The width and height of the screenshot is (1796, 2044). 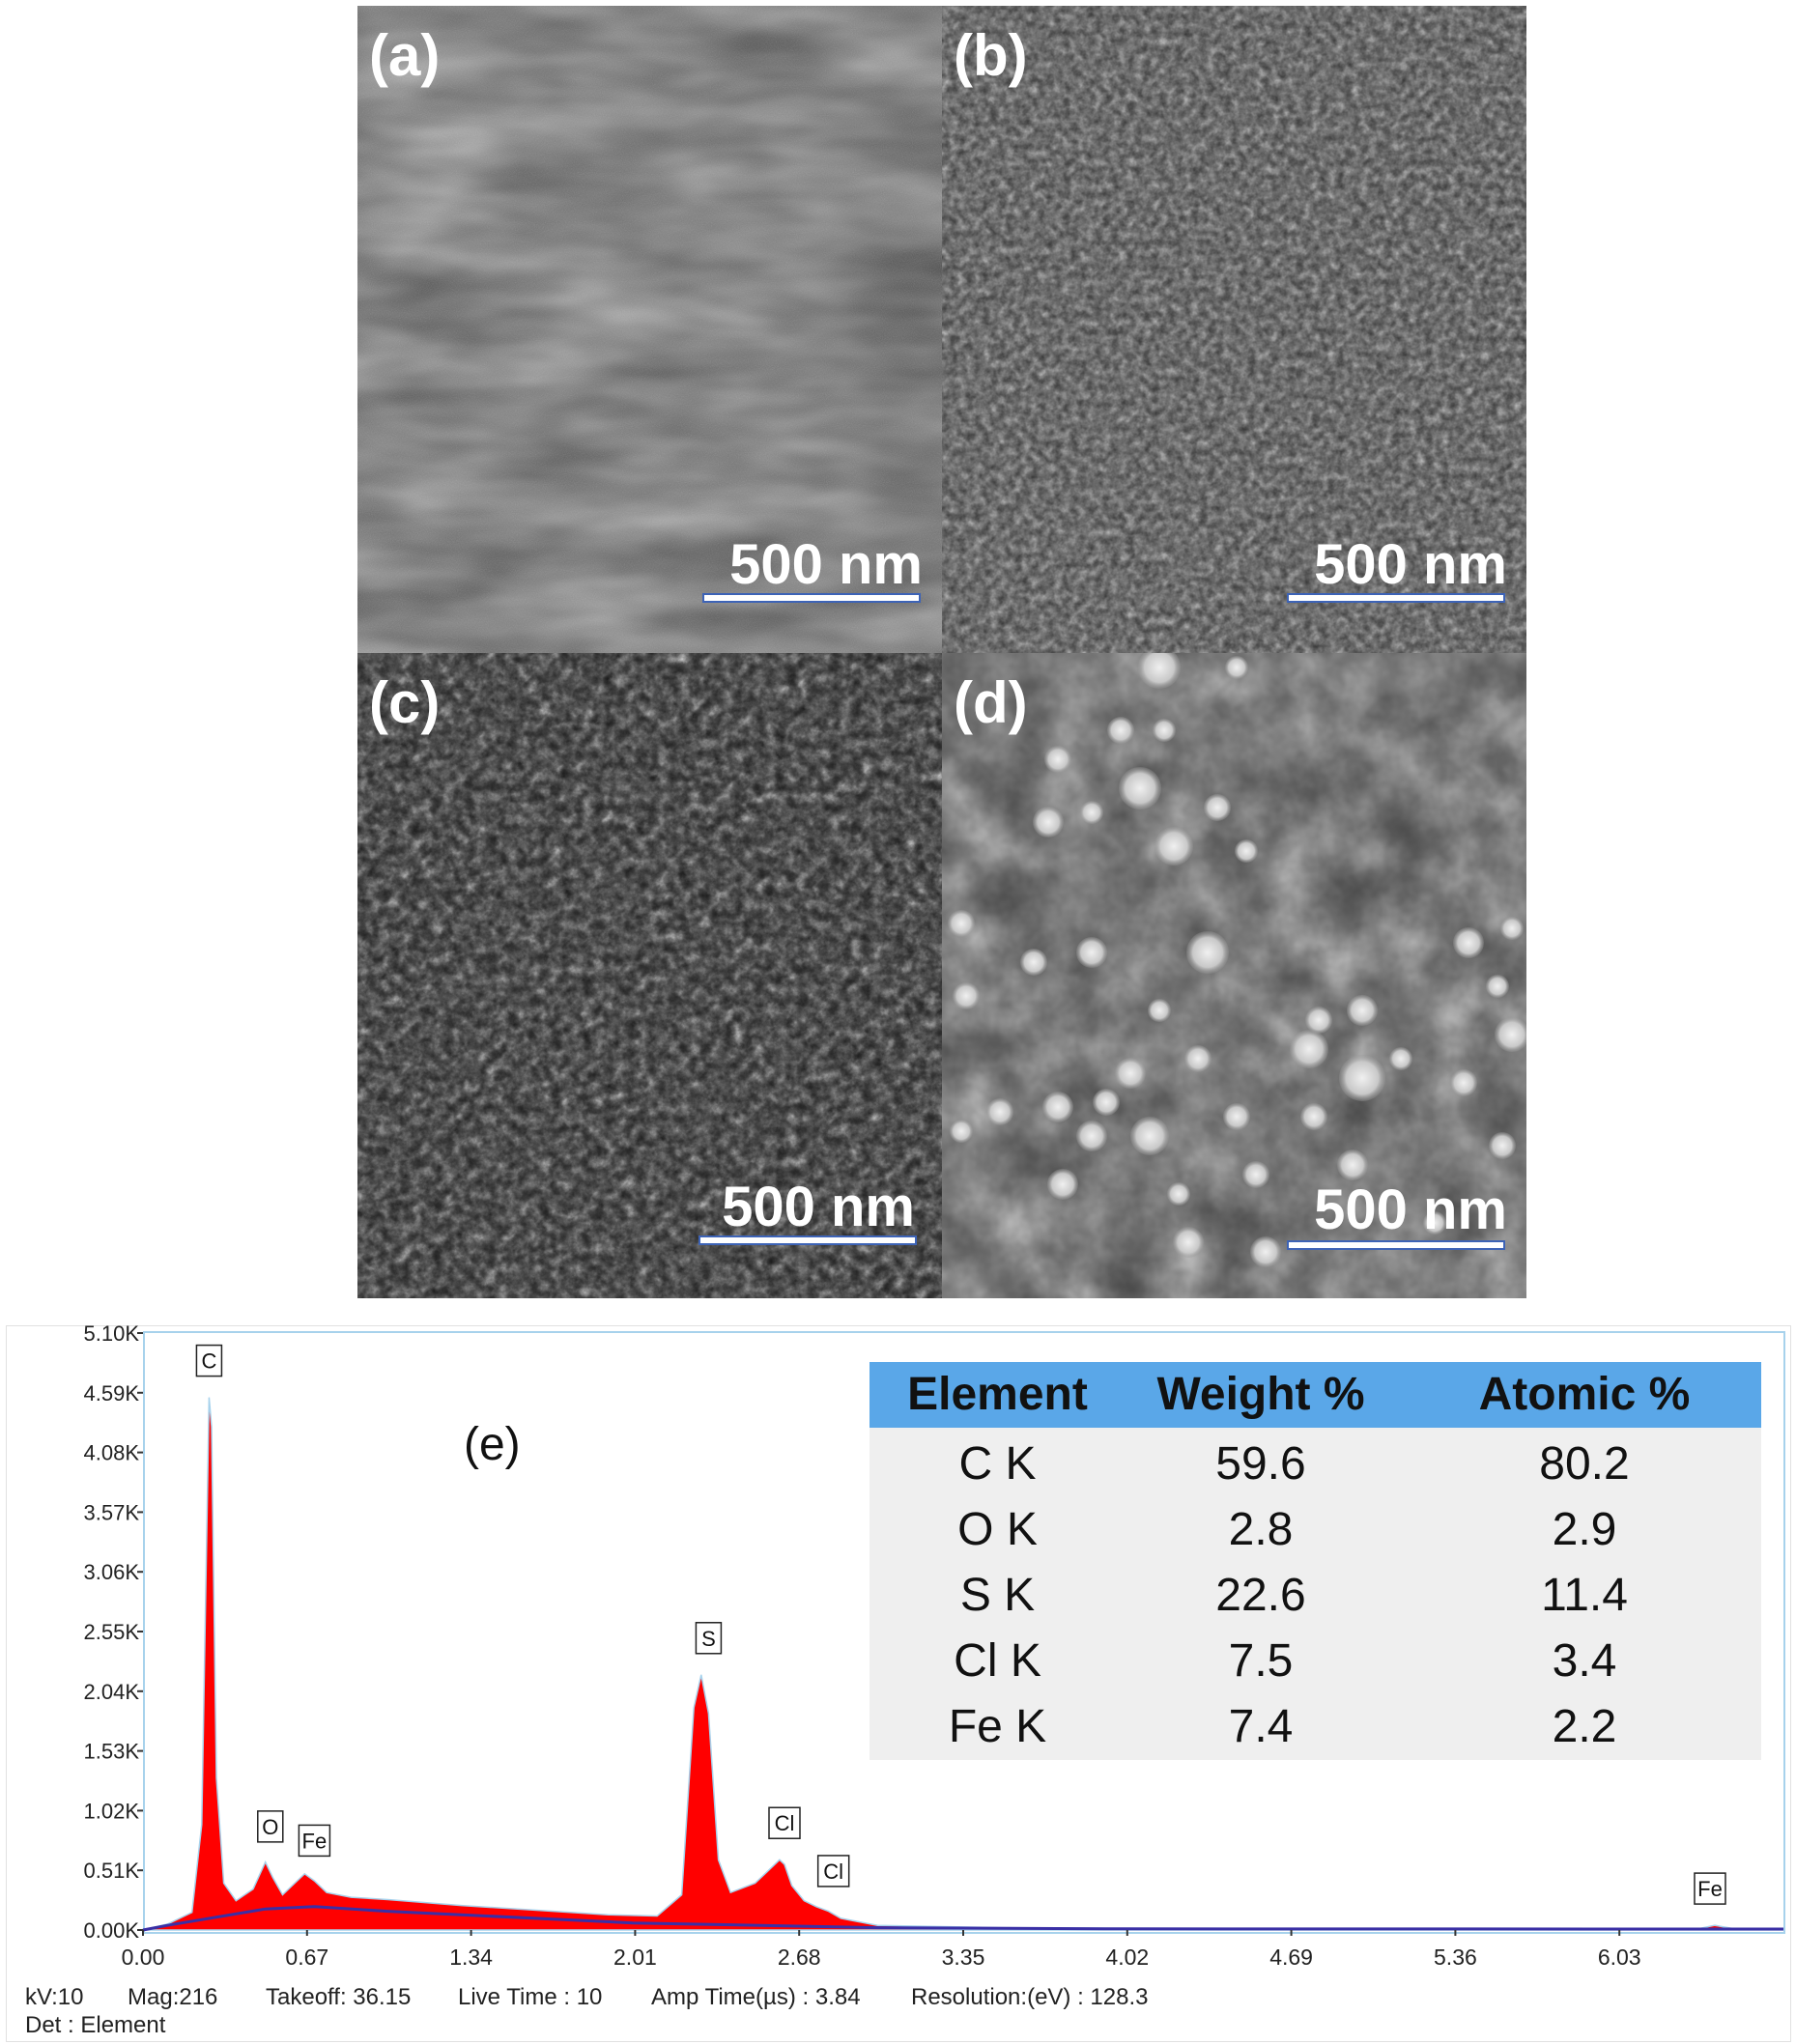 I want to click on table-header, so click(x=1315, y=1395).